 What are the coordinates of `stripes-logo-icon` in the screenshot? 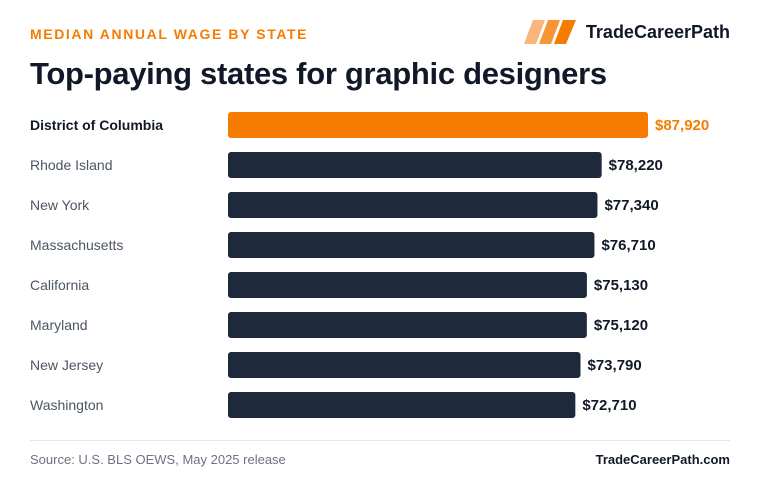 It's located at (549, 32).